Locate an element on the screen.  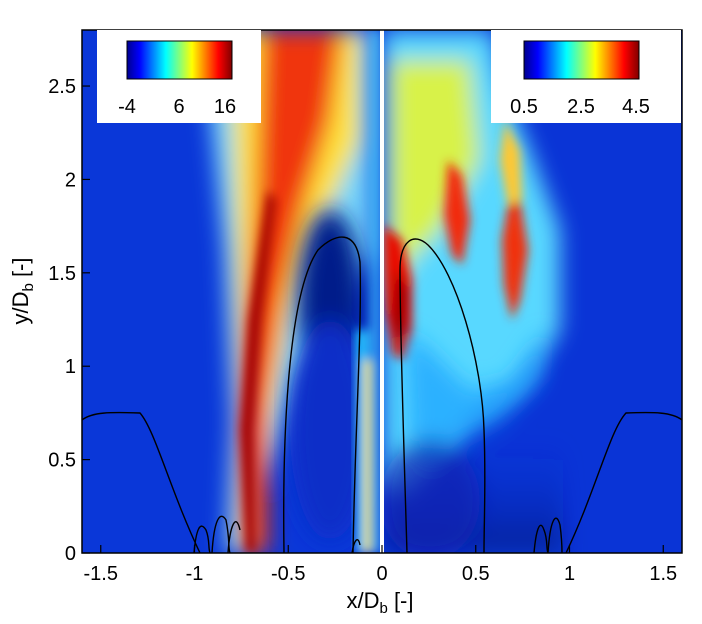
y-tick-label: 0 is located at coordinates (70, 554).